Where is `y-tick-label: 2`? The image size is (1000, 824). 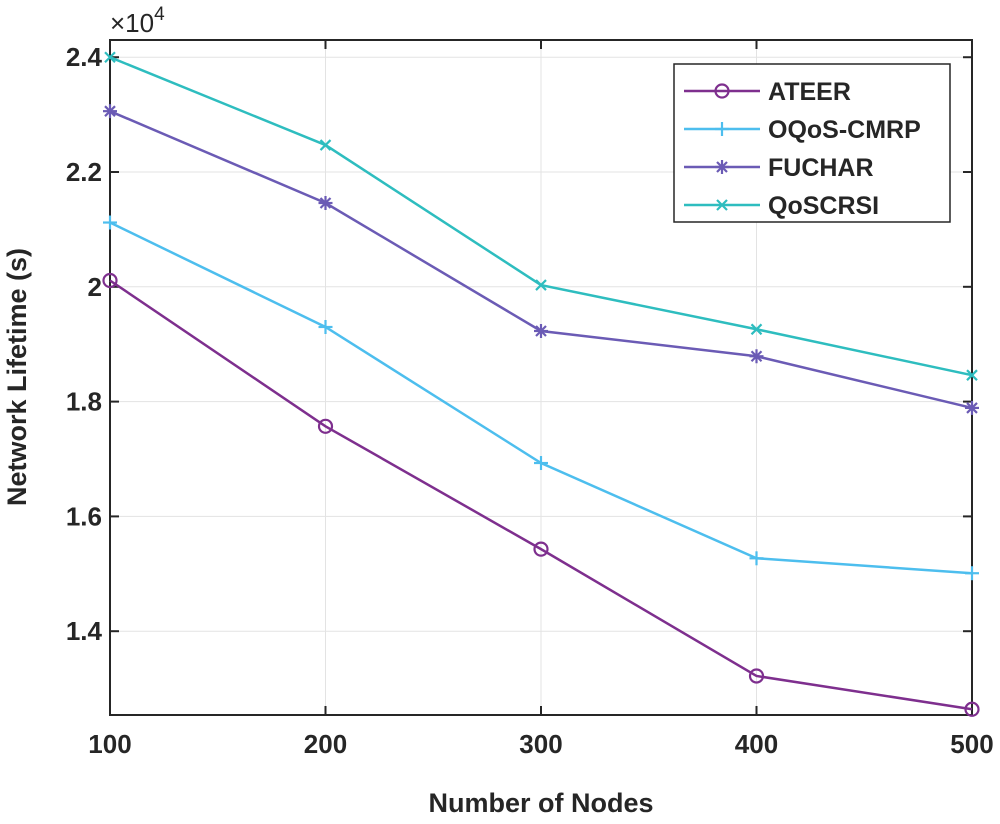 y-tick-label: 2 is located at coordinates (95, 287).